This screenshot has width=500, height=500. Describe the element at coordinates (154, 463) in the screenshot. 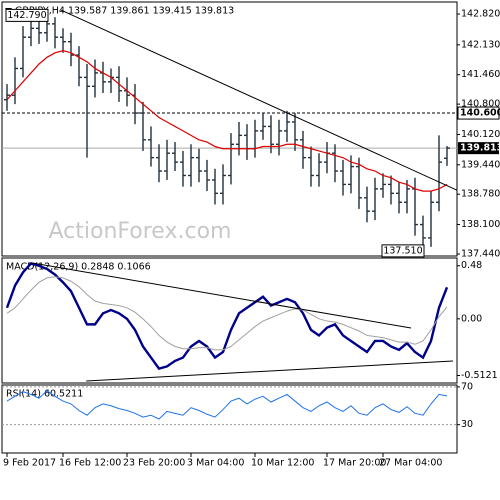

I see `x-tick-label: 23 Feb 20:00` at that location.